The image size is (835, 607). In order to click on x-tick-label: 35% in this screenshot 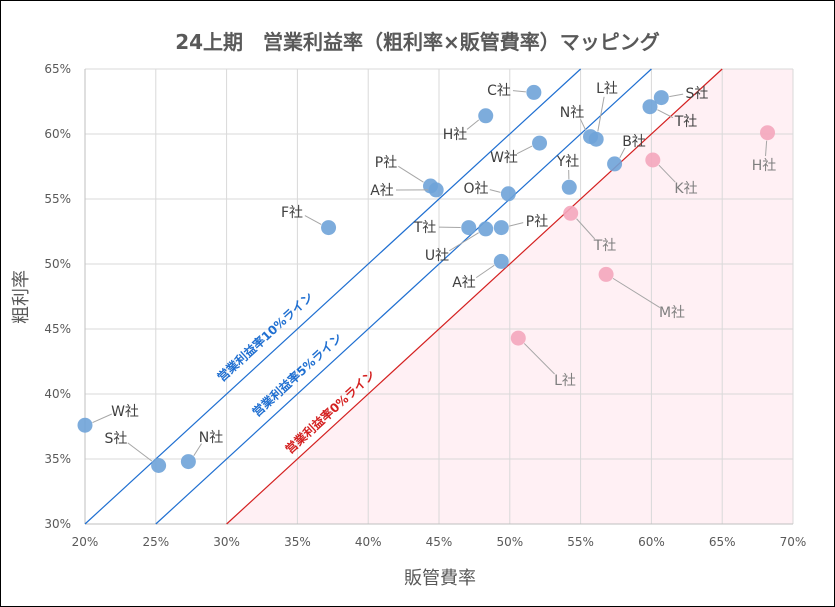, I will do `click(297, 542)`.